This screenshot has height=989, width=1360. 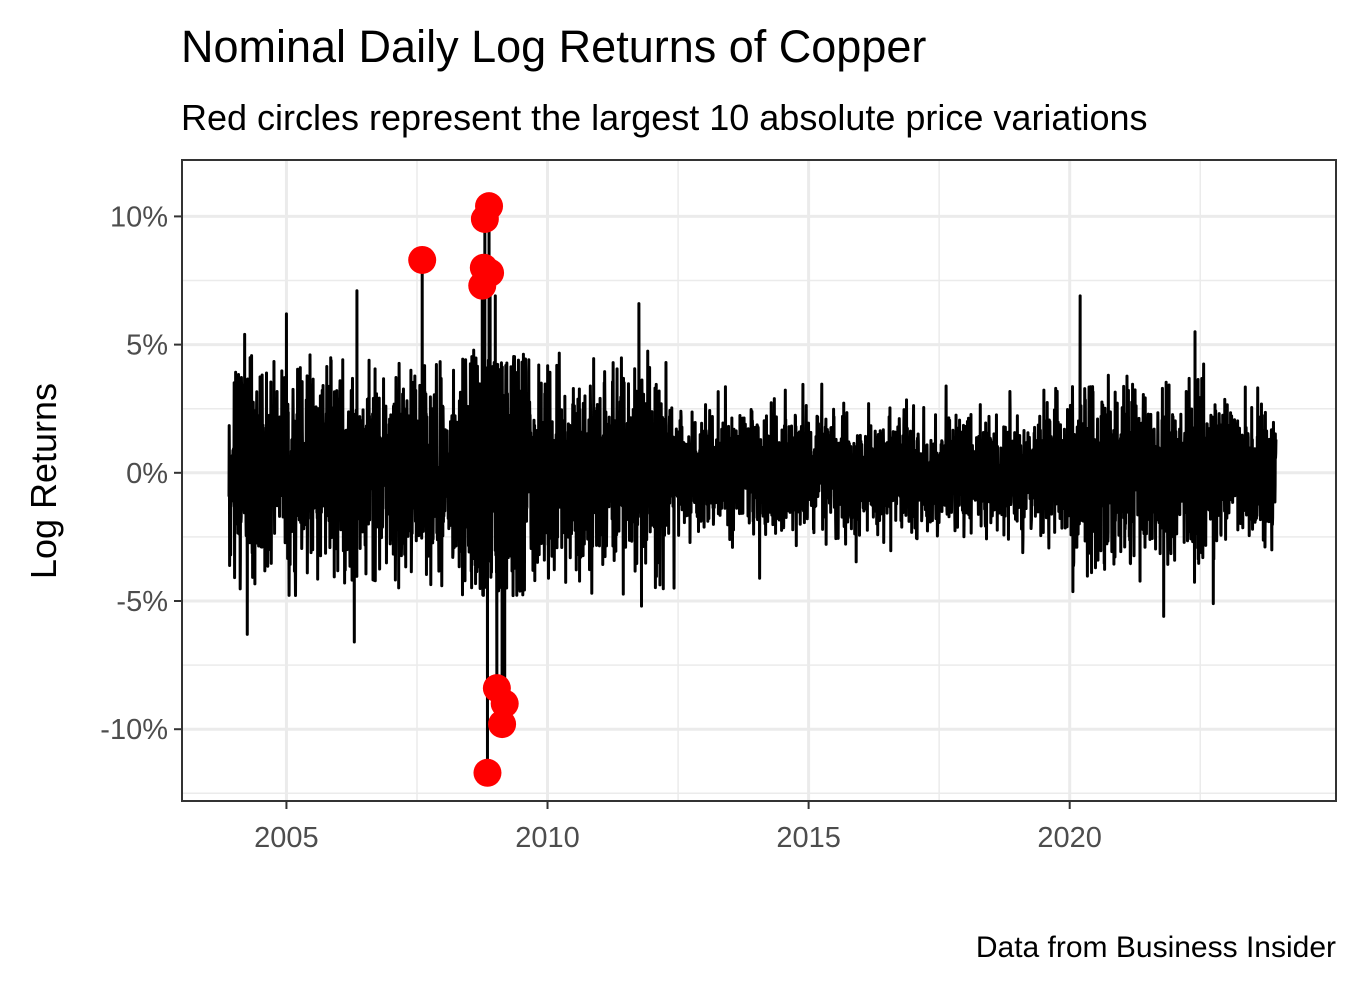 I want to click on y-tick-label: -5%, so click(x=142, y=602).